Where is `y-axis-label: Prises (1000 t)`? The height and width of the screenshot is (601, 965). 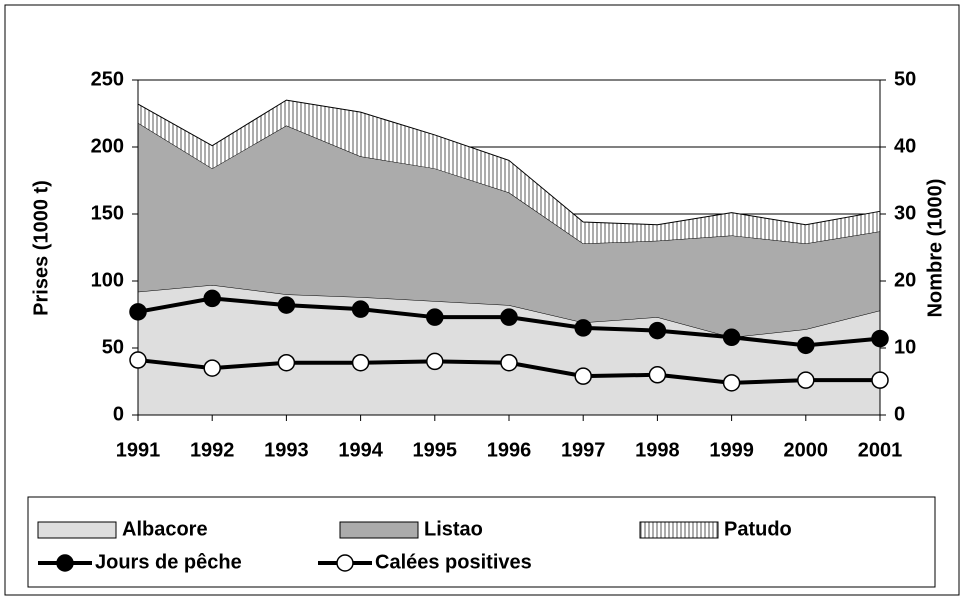 y-axis-label: Prises (1000 t) is located at coordinates (41, 248).